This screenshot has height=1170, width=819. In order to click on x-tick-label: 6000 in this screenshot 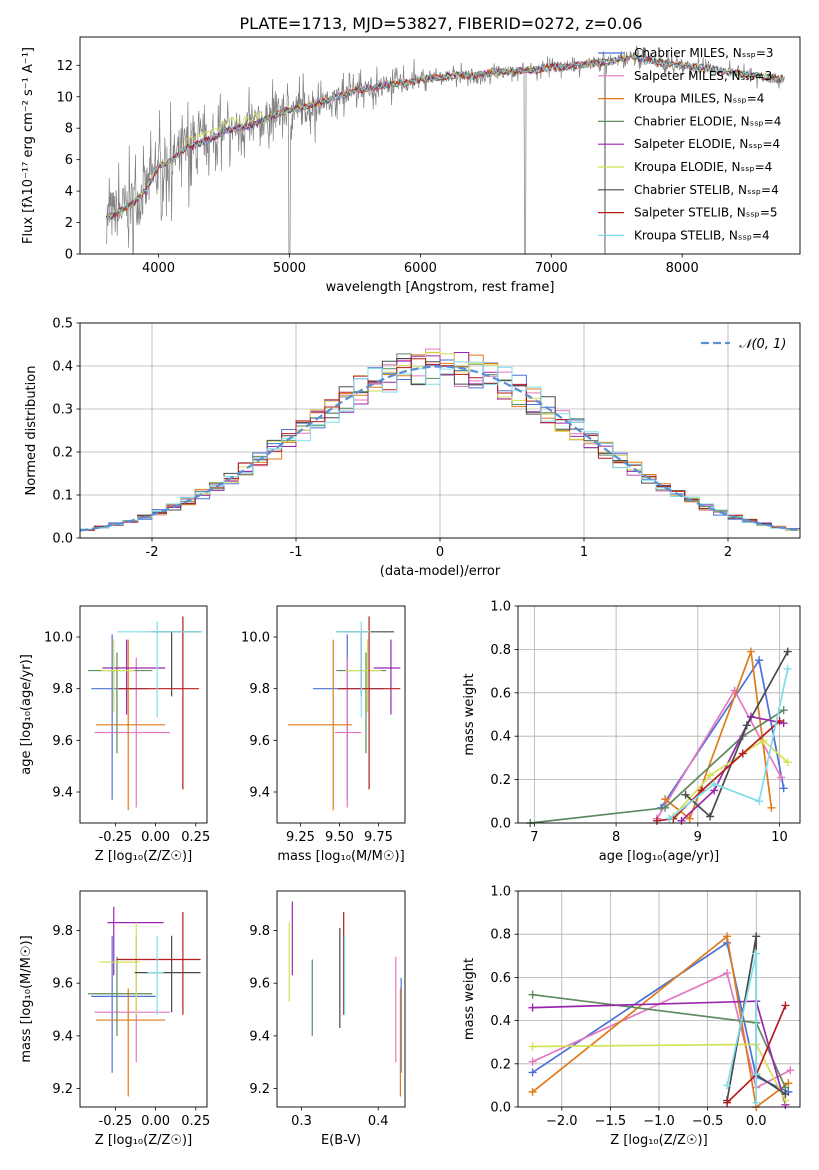, I will do `click(420, 268)`.